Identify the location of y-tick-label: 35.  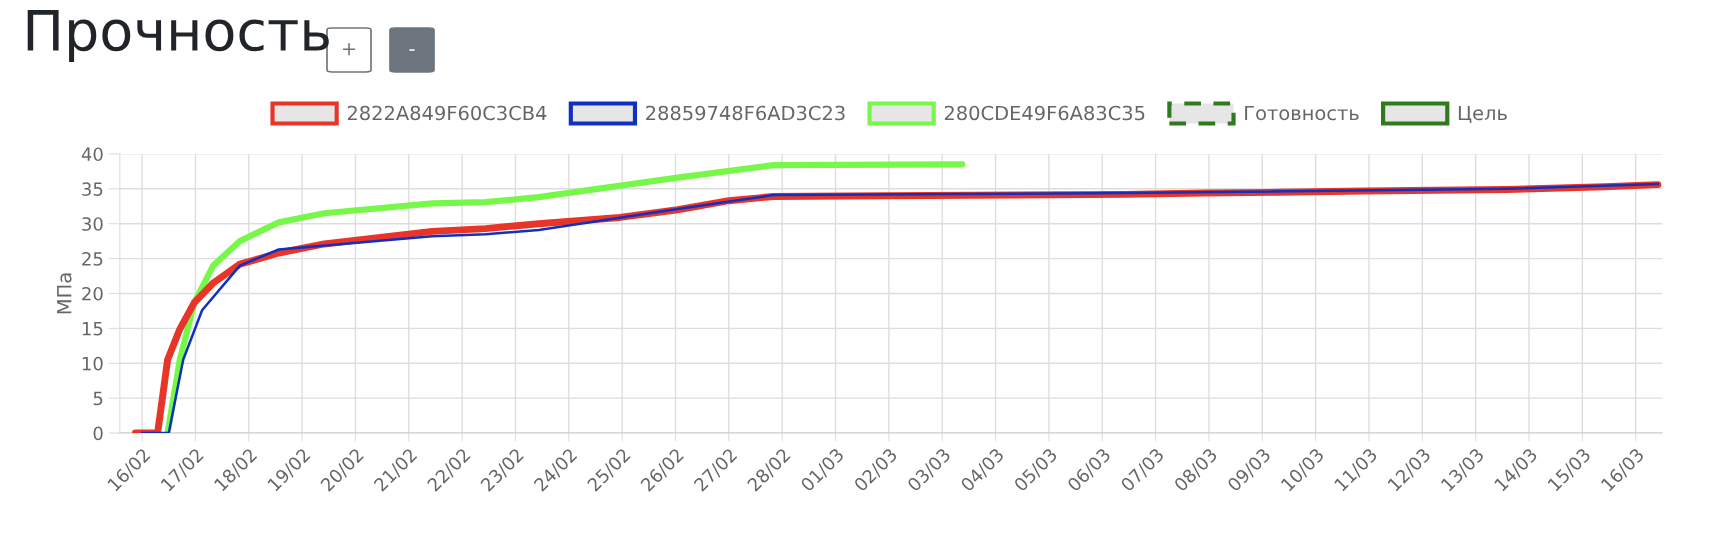
(92, 189).